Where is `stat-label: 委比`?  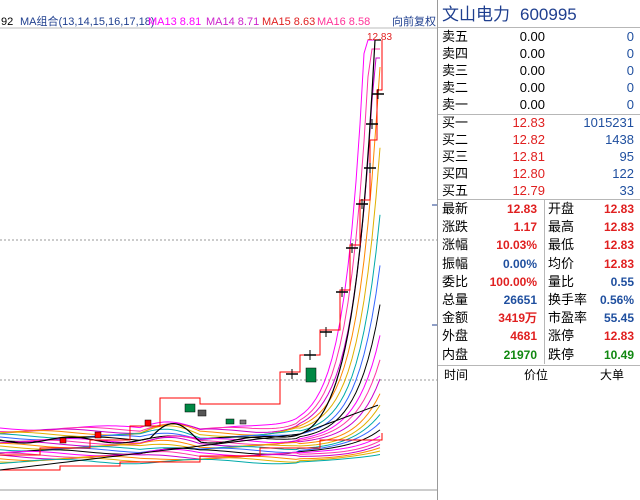
stat-label: 委比 is located at coordinates (455, 281).